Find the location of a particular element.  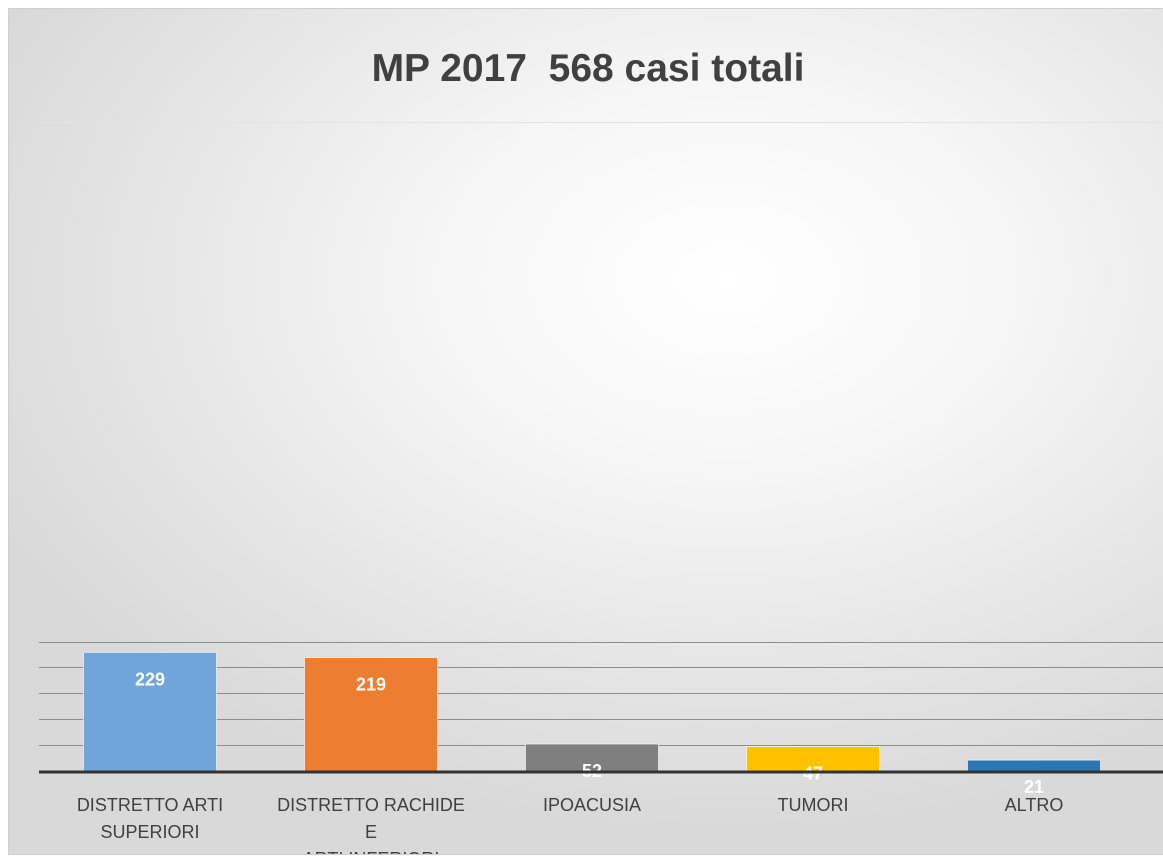

category-label: IPOACUSIA is located at coordinates (592, 805).